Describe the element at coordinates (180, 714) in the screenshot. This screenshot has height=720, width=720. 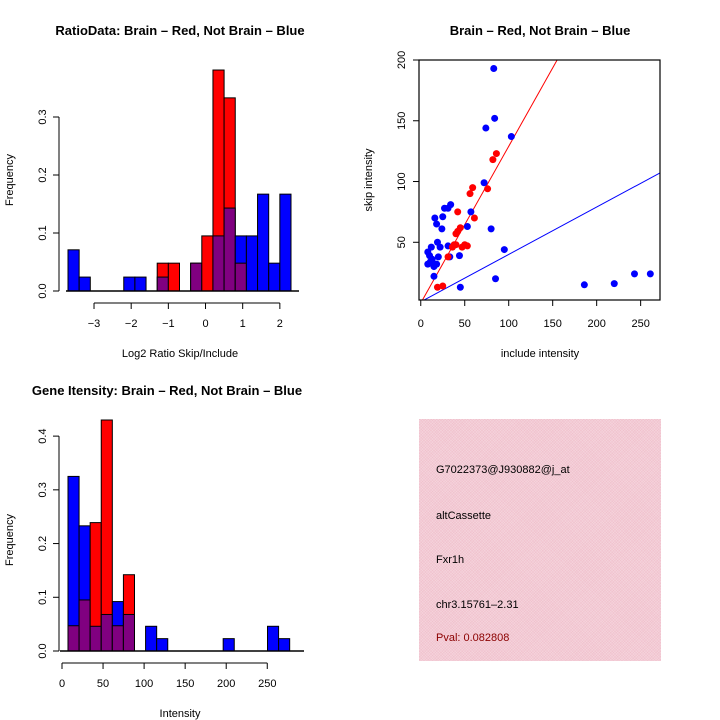
I see `gene-intensity-xlabel: Intensity` at that location.